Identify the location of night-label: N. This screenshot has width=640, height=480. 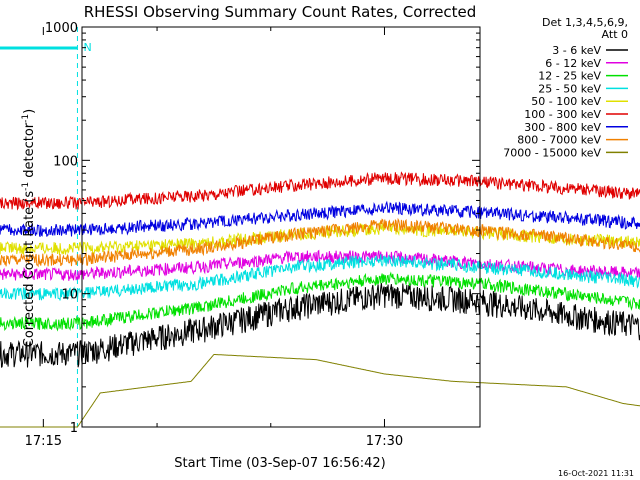
(87, 47).